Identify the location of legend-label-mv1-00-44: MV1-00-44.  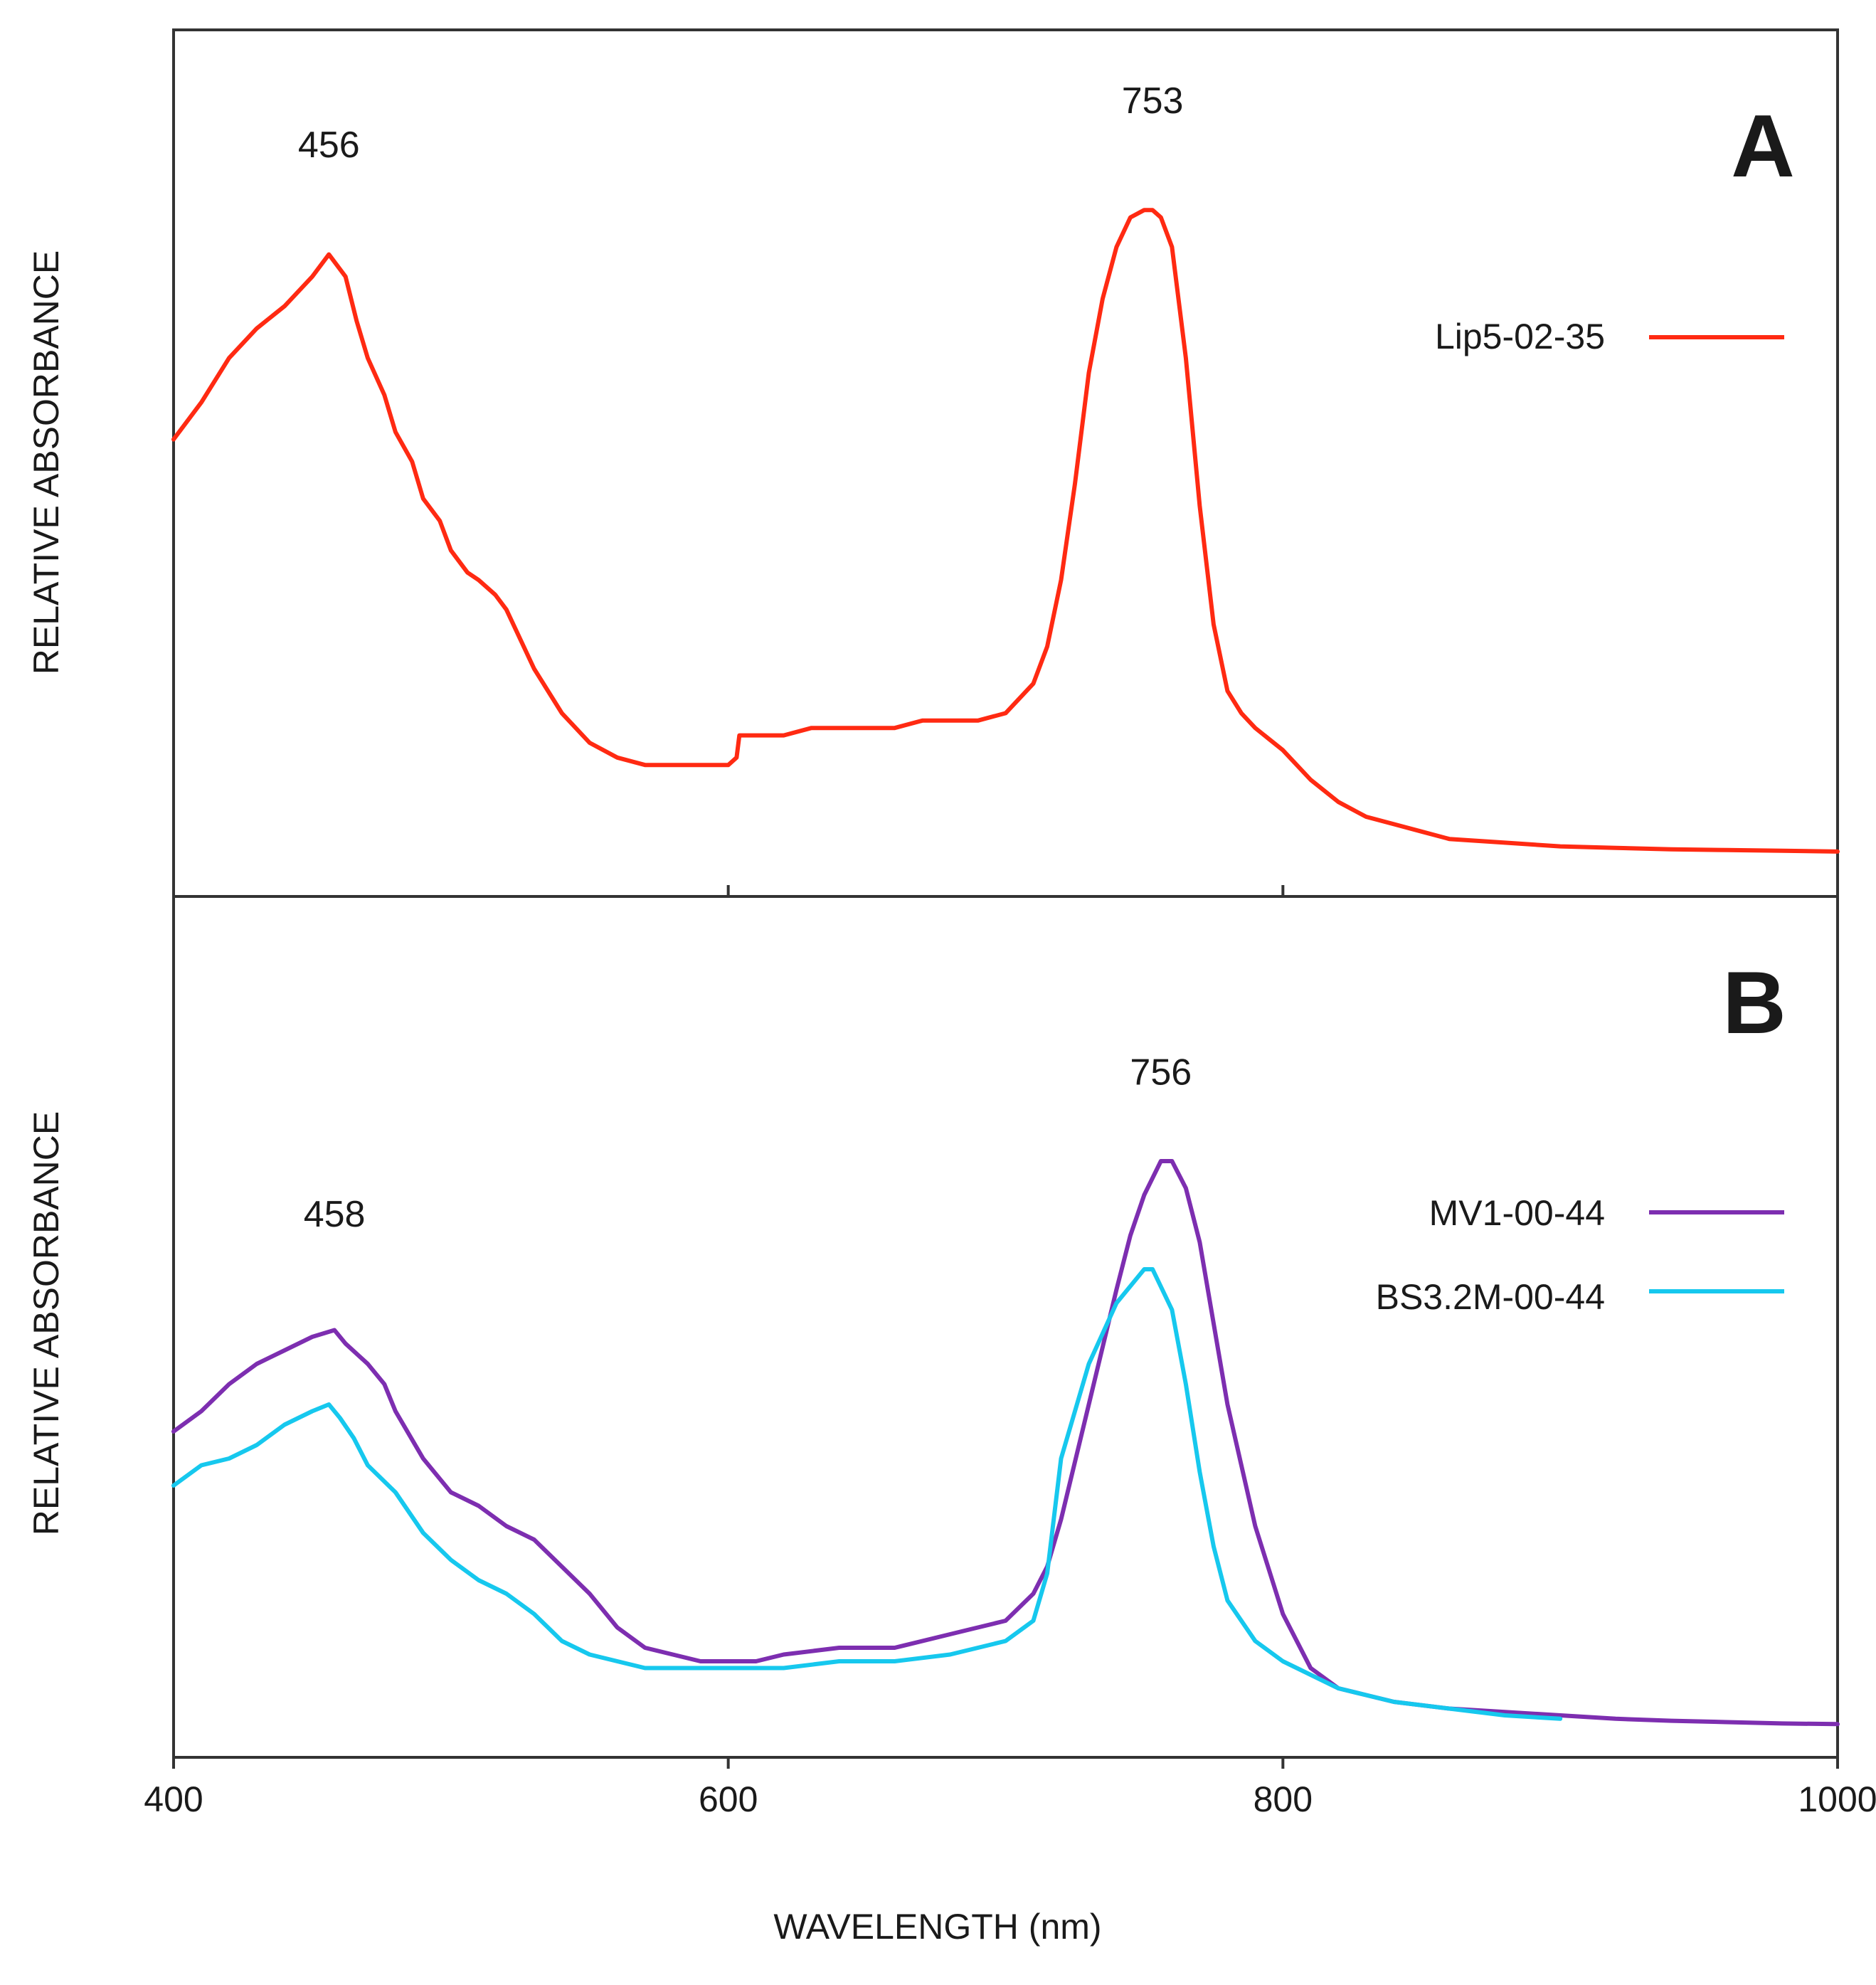
(1517, 1213).